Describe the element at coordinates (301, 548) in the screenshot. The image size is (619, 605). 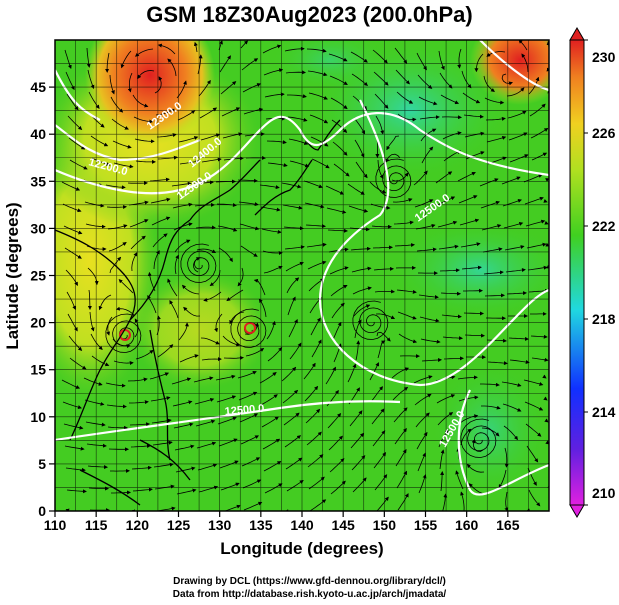
I see `x-axis-title: Longitude (degrees)` at that location.